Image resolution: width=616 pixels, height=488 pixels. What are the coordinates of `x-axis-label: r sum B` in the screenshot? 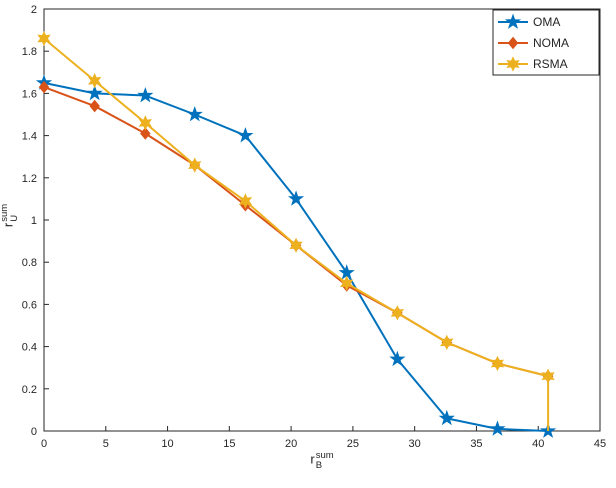 It's located at (321, 460).